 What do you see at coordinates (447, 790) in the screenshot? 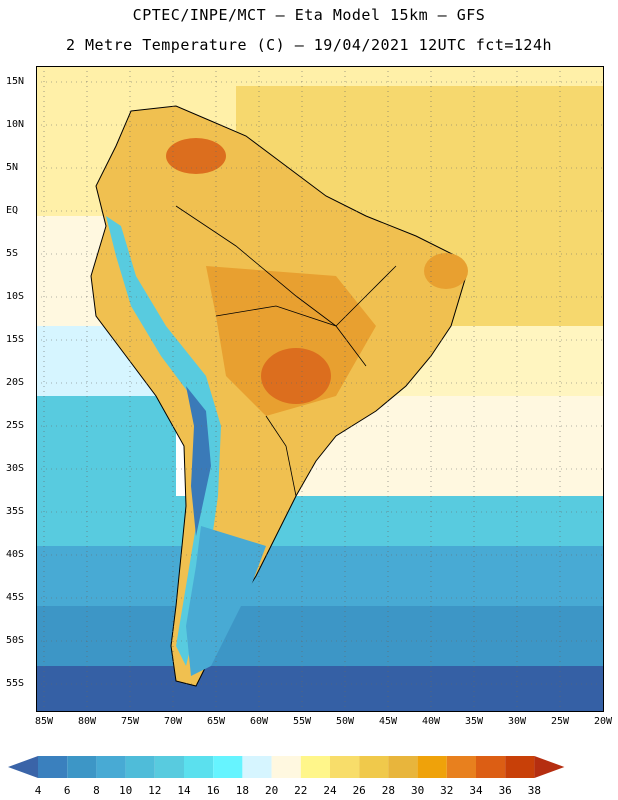
I see `colorbar-label: 32` at bounding box center [447, 790].